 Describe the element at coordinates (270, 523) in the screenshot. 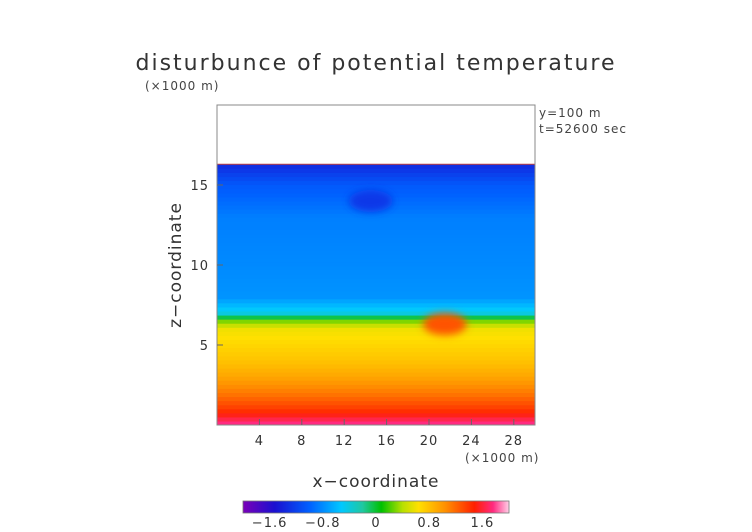

I see `colorbar-tick-label: −1.6` at that location.